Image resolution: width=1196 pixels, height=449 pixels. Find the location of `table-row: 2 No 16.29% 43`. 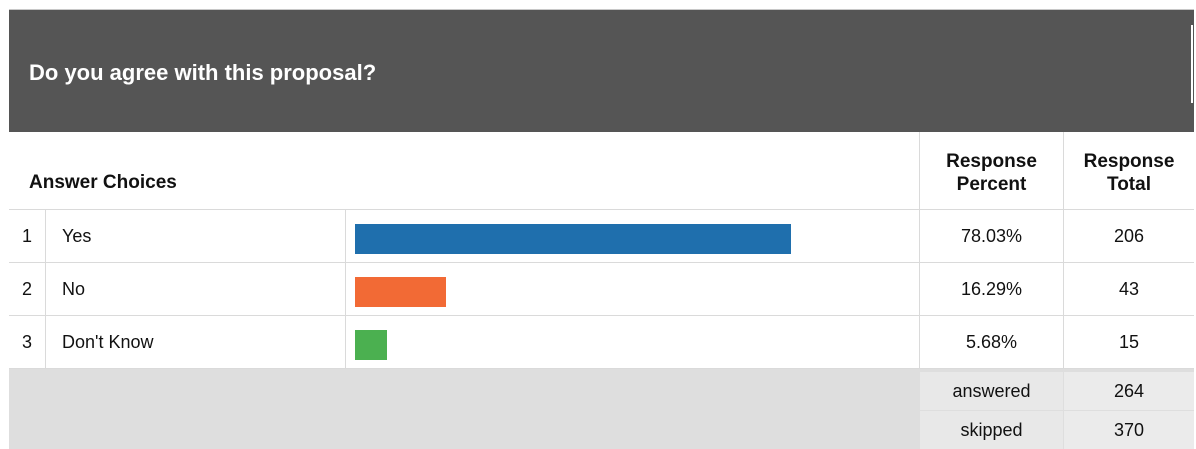

table-row: 2 No 16.29% 43 is located at coordinates (601, 289).